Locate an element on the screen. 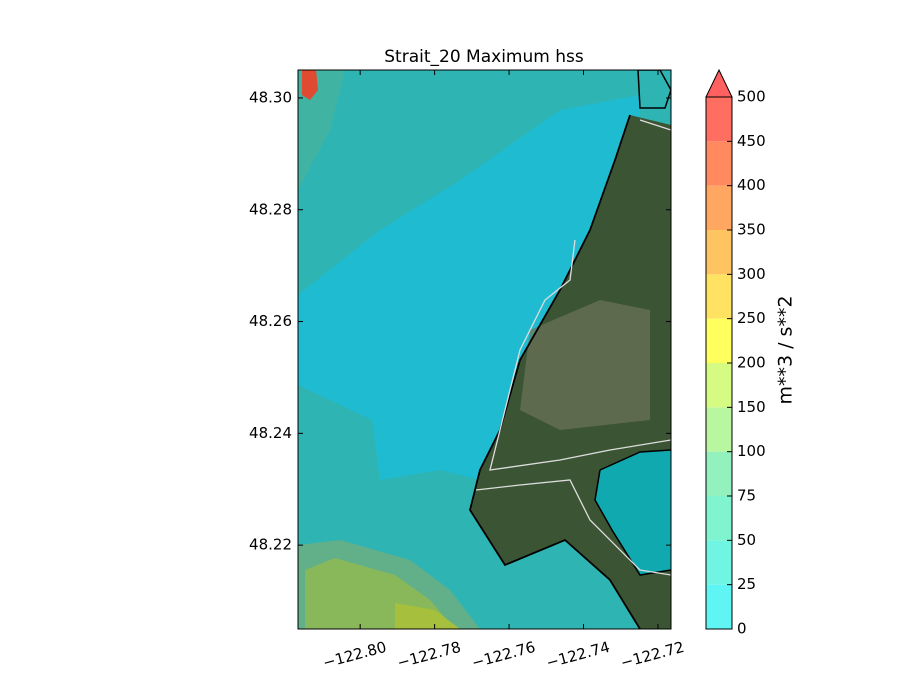 Image resolution: width=900 pixels, height=700 pixels. x-tick-label: −122.78 is located at coordinates (429, 655).